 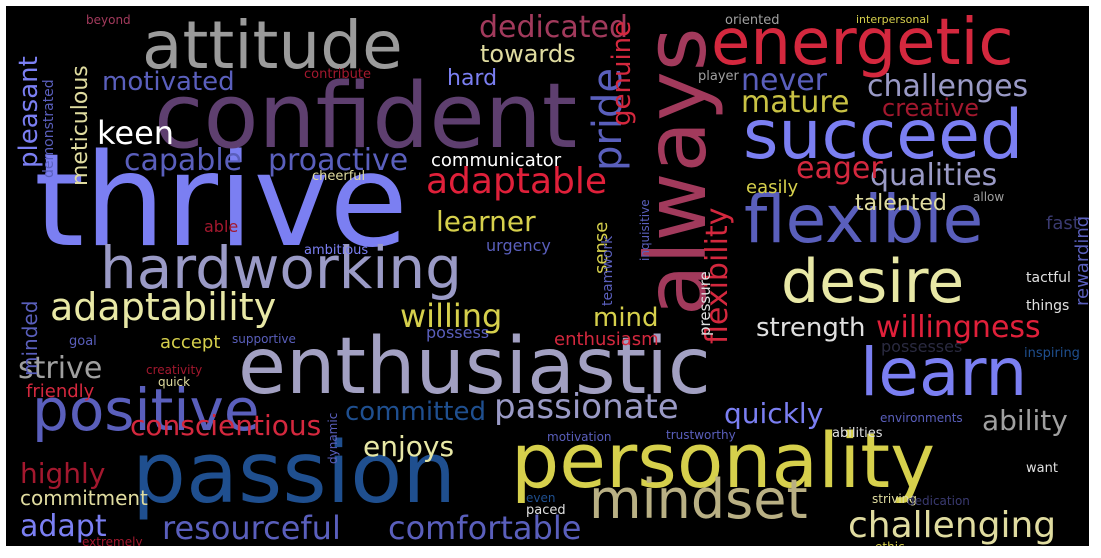 What do you see at coordinates (518, 245) in the screenshot?
I see `word-urgency: urgency` at bounding box center [518, 245].